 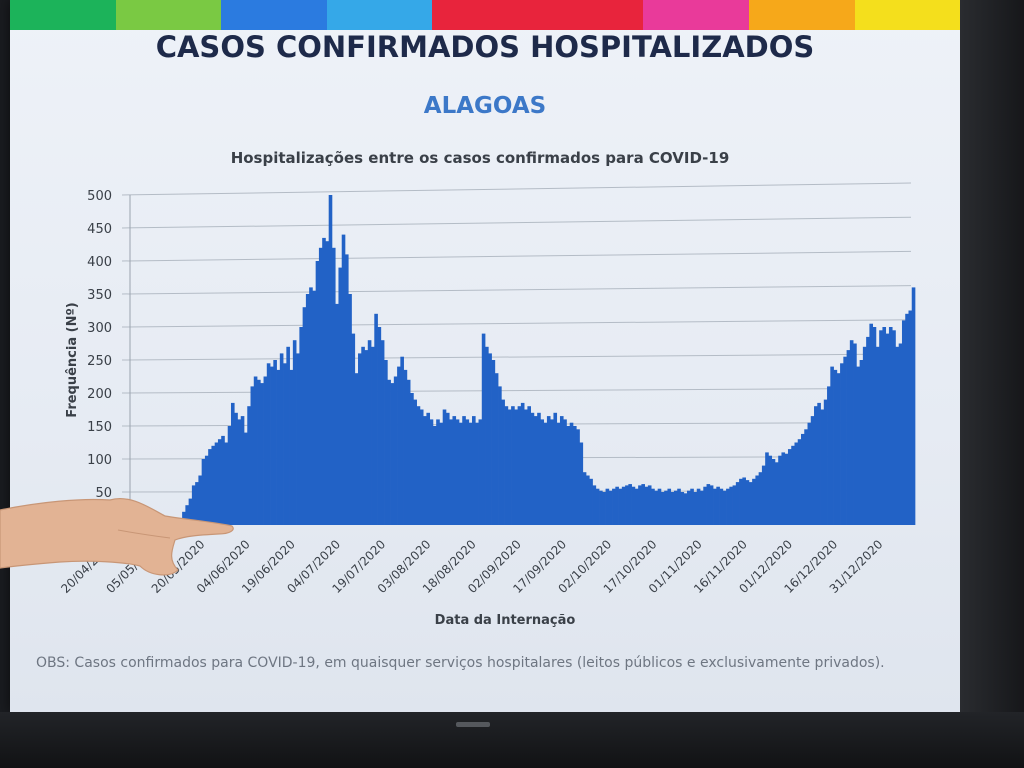 I want to click on x-axis-label: Data da Internação, so click(x=505, y=620).